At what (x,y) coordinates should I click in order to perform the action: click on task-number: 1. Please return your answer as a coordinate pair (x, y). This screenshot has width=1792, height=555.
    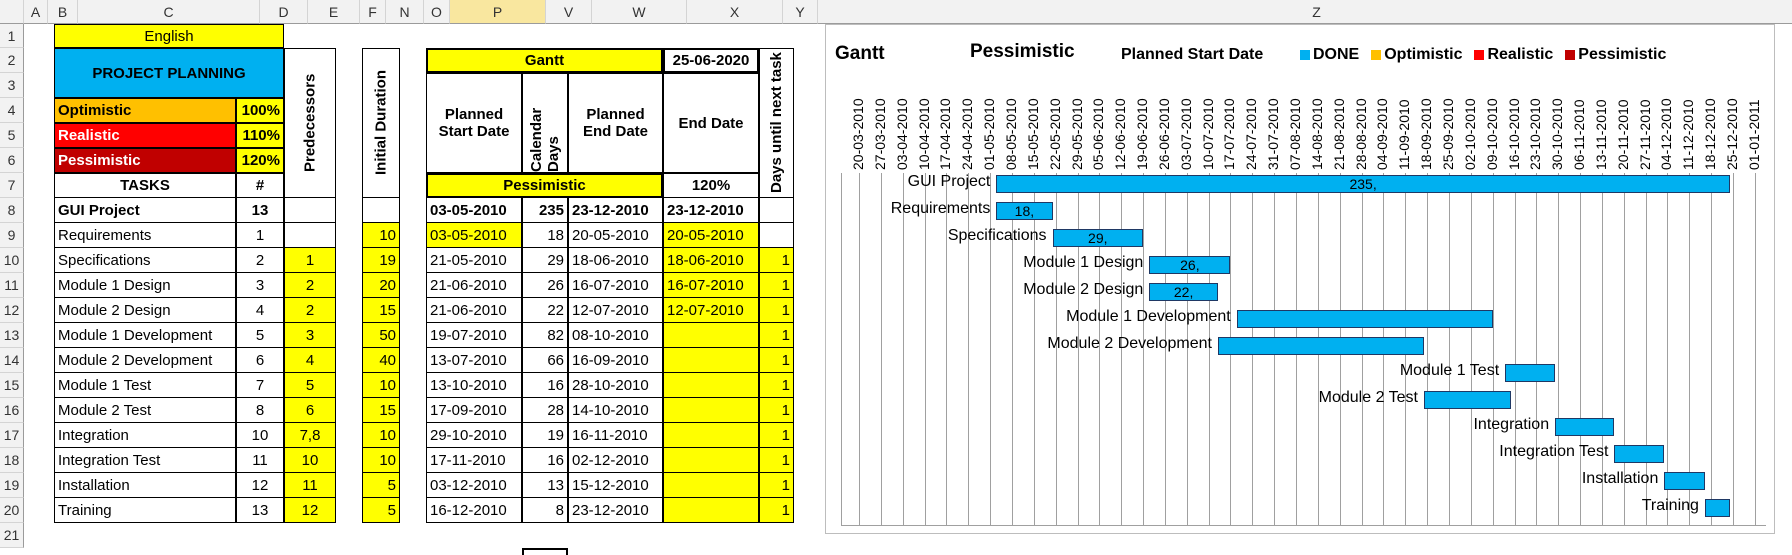
    Looking at the image, I should click on (260, 235).